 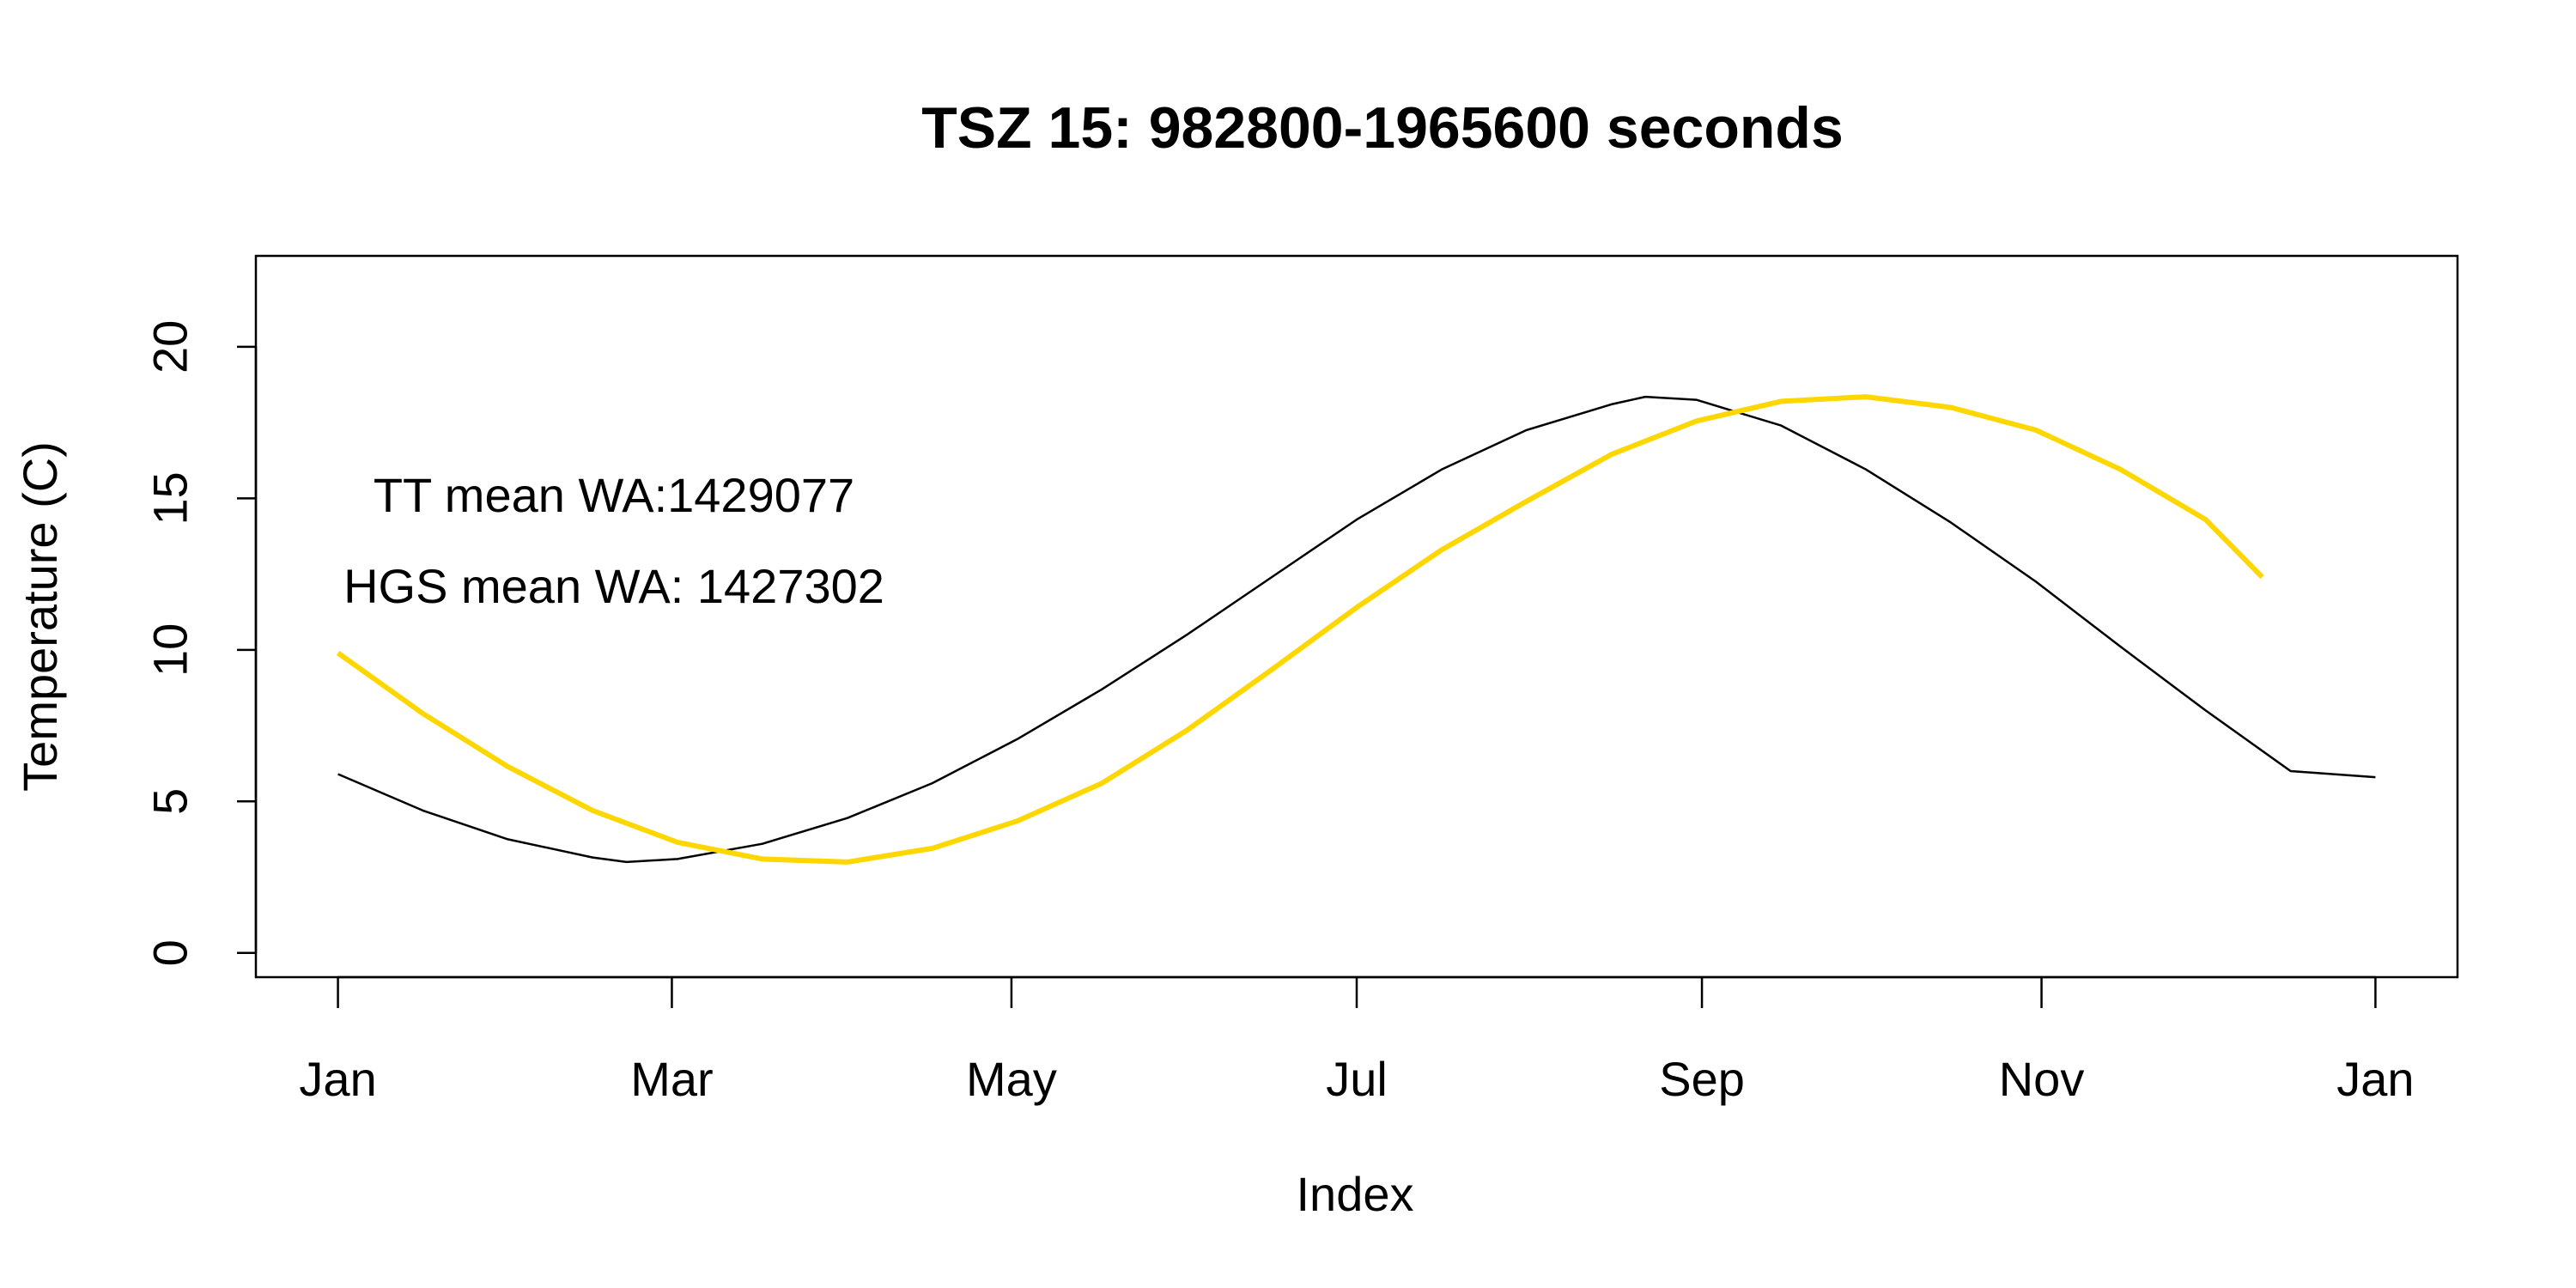 What do you see at coordinates (170, 347) in the screenshot?
I see `y-tick-label: 20` at bounding box center [170, 347].